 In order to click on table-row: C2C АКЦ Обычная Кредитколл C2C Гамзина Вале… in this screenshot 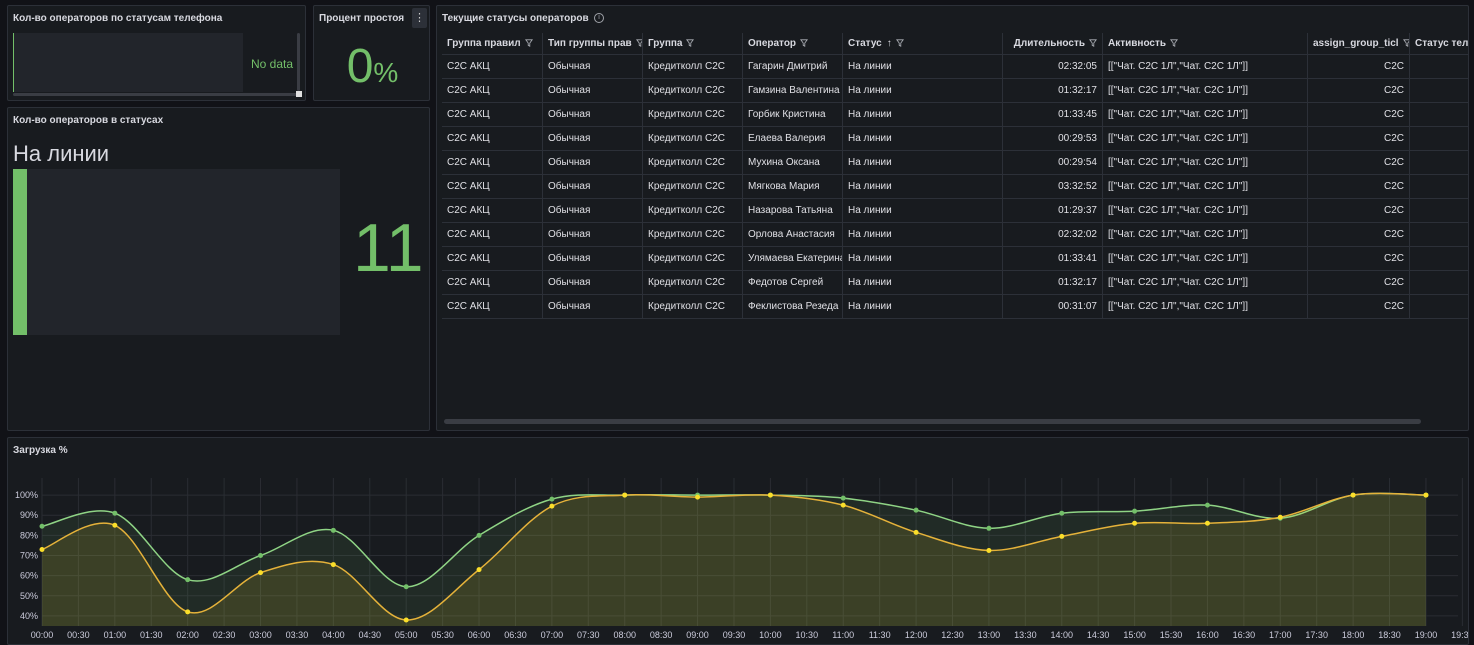, I will do `click(955, 91)`.